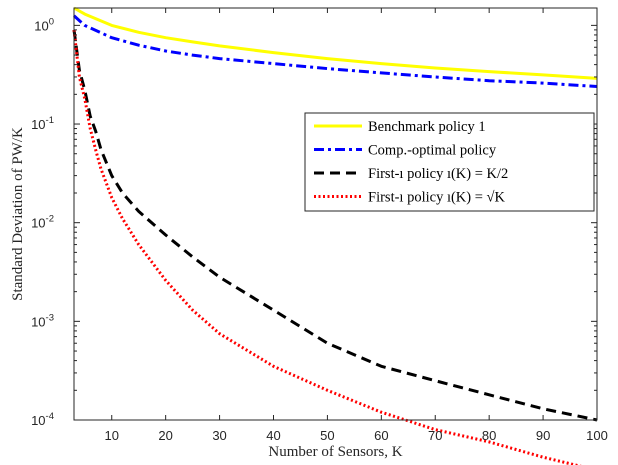  What do you see at coordinates (435, 435) in the screenshot?
I see `x-tick-label: 70` at bounding box center [435, 435].